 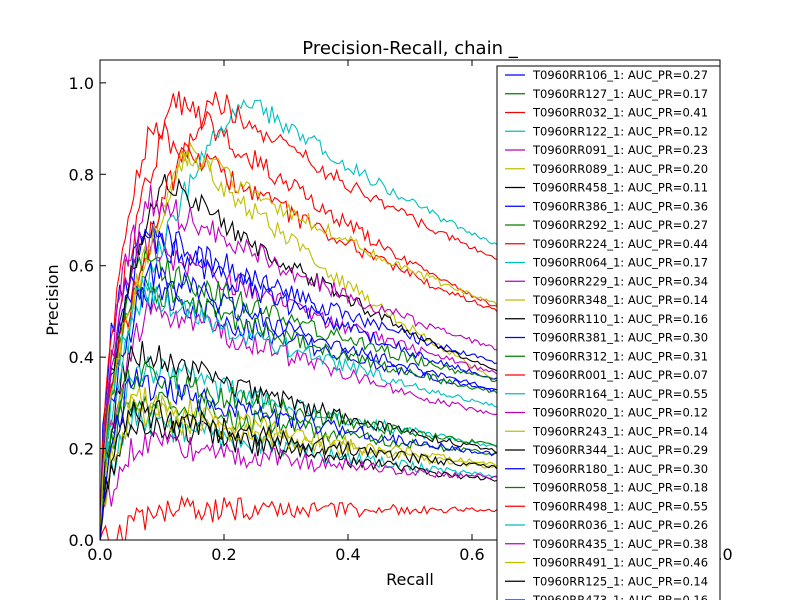 I want to click on legend-label: T0960RR125_1: AUC_PR=0.14, so click(x=620, y=581).